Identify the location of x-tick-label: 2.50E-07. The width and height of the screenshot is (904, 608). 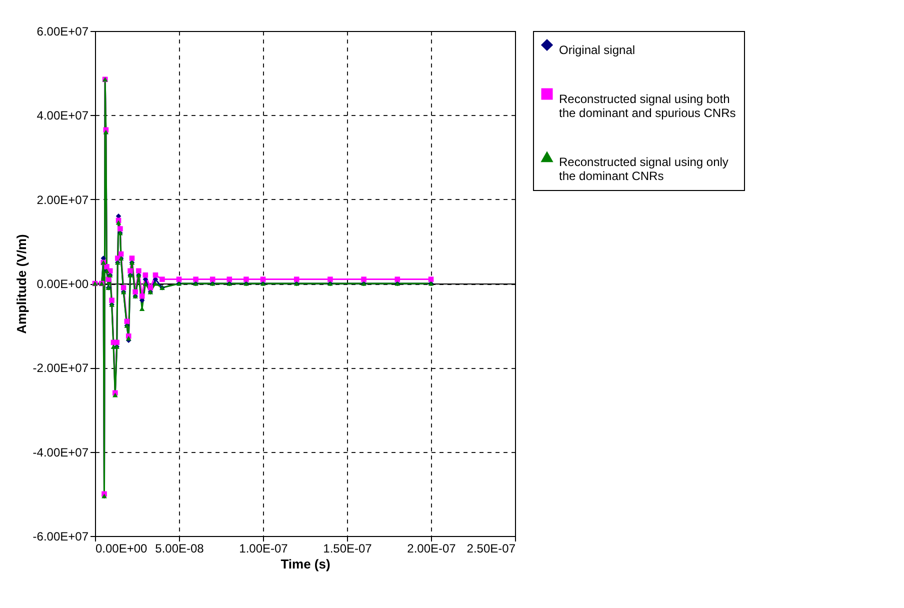
(491, 549).